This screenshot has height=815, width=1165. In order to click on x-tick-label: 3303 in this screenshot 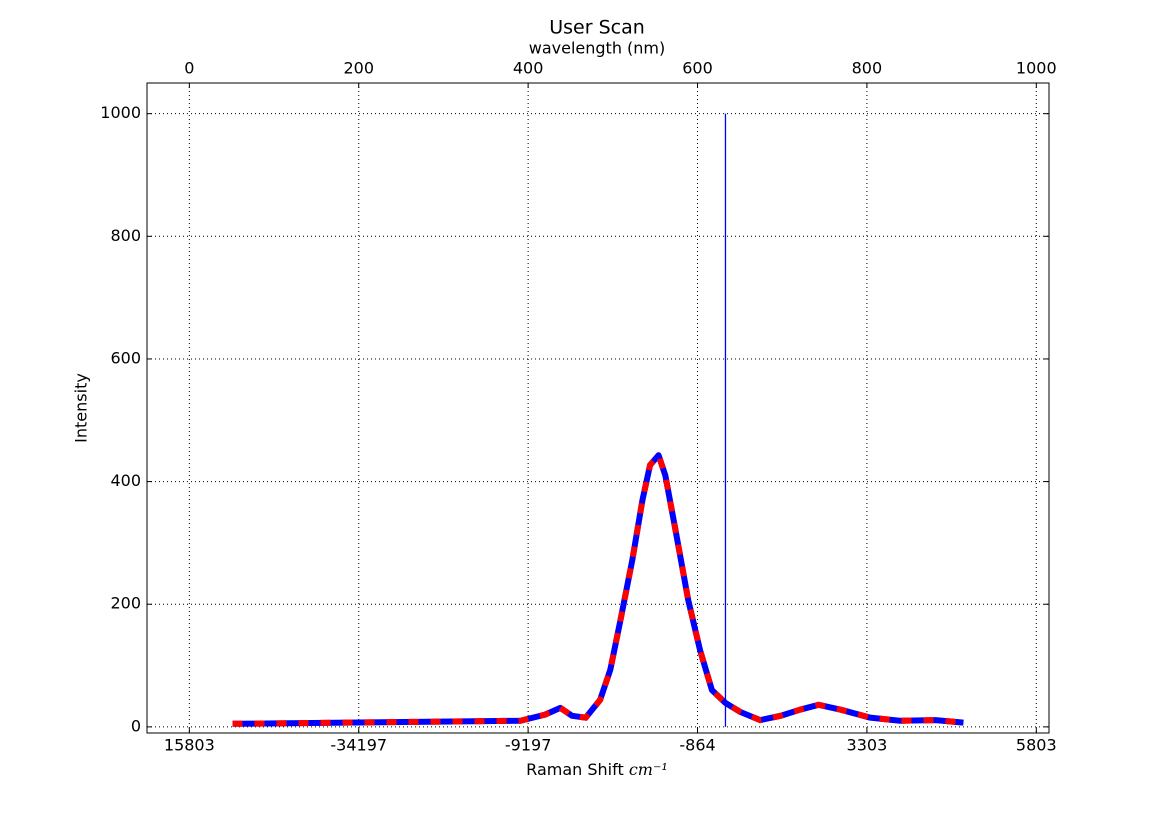, I will do `click(867, 745)`.